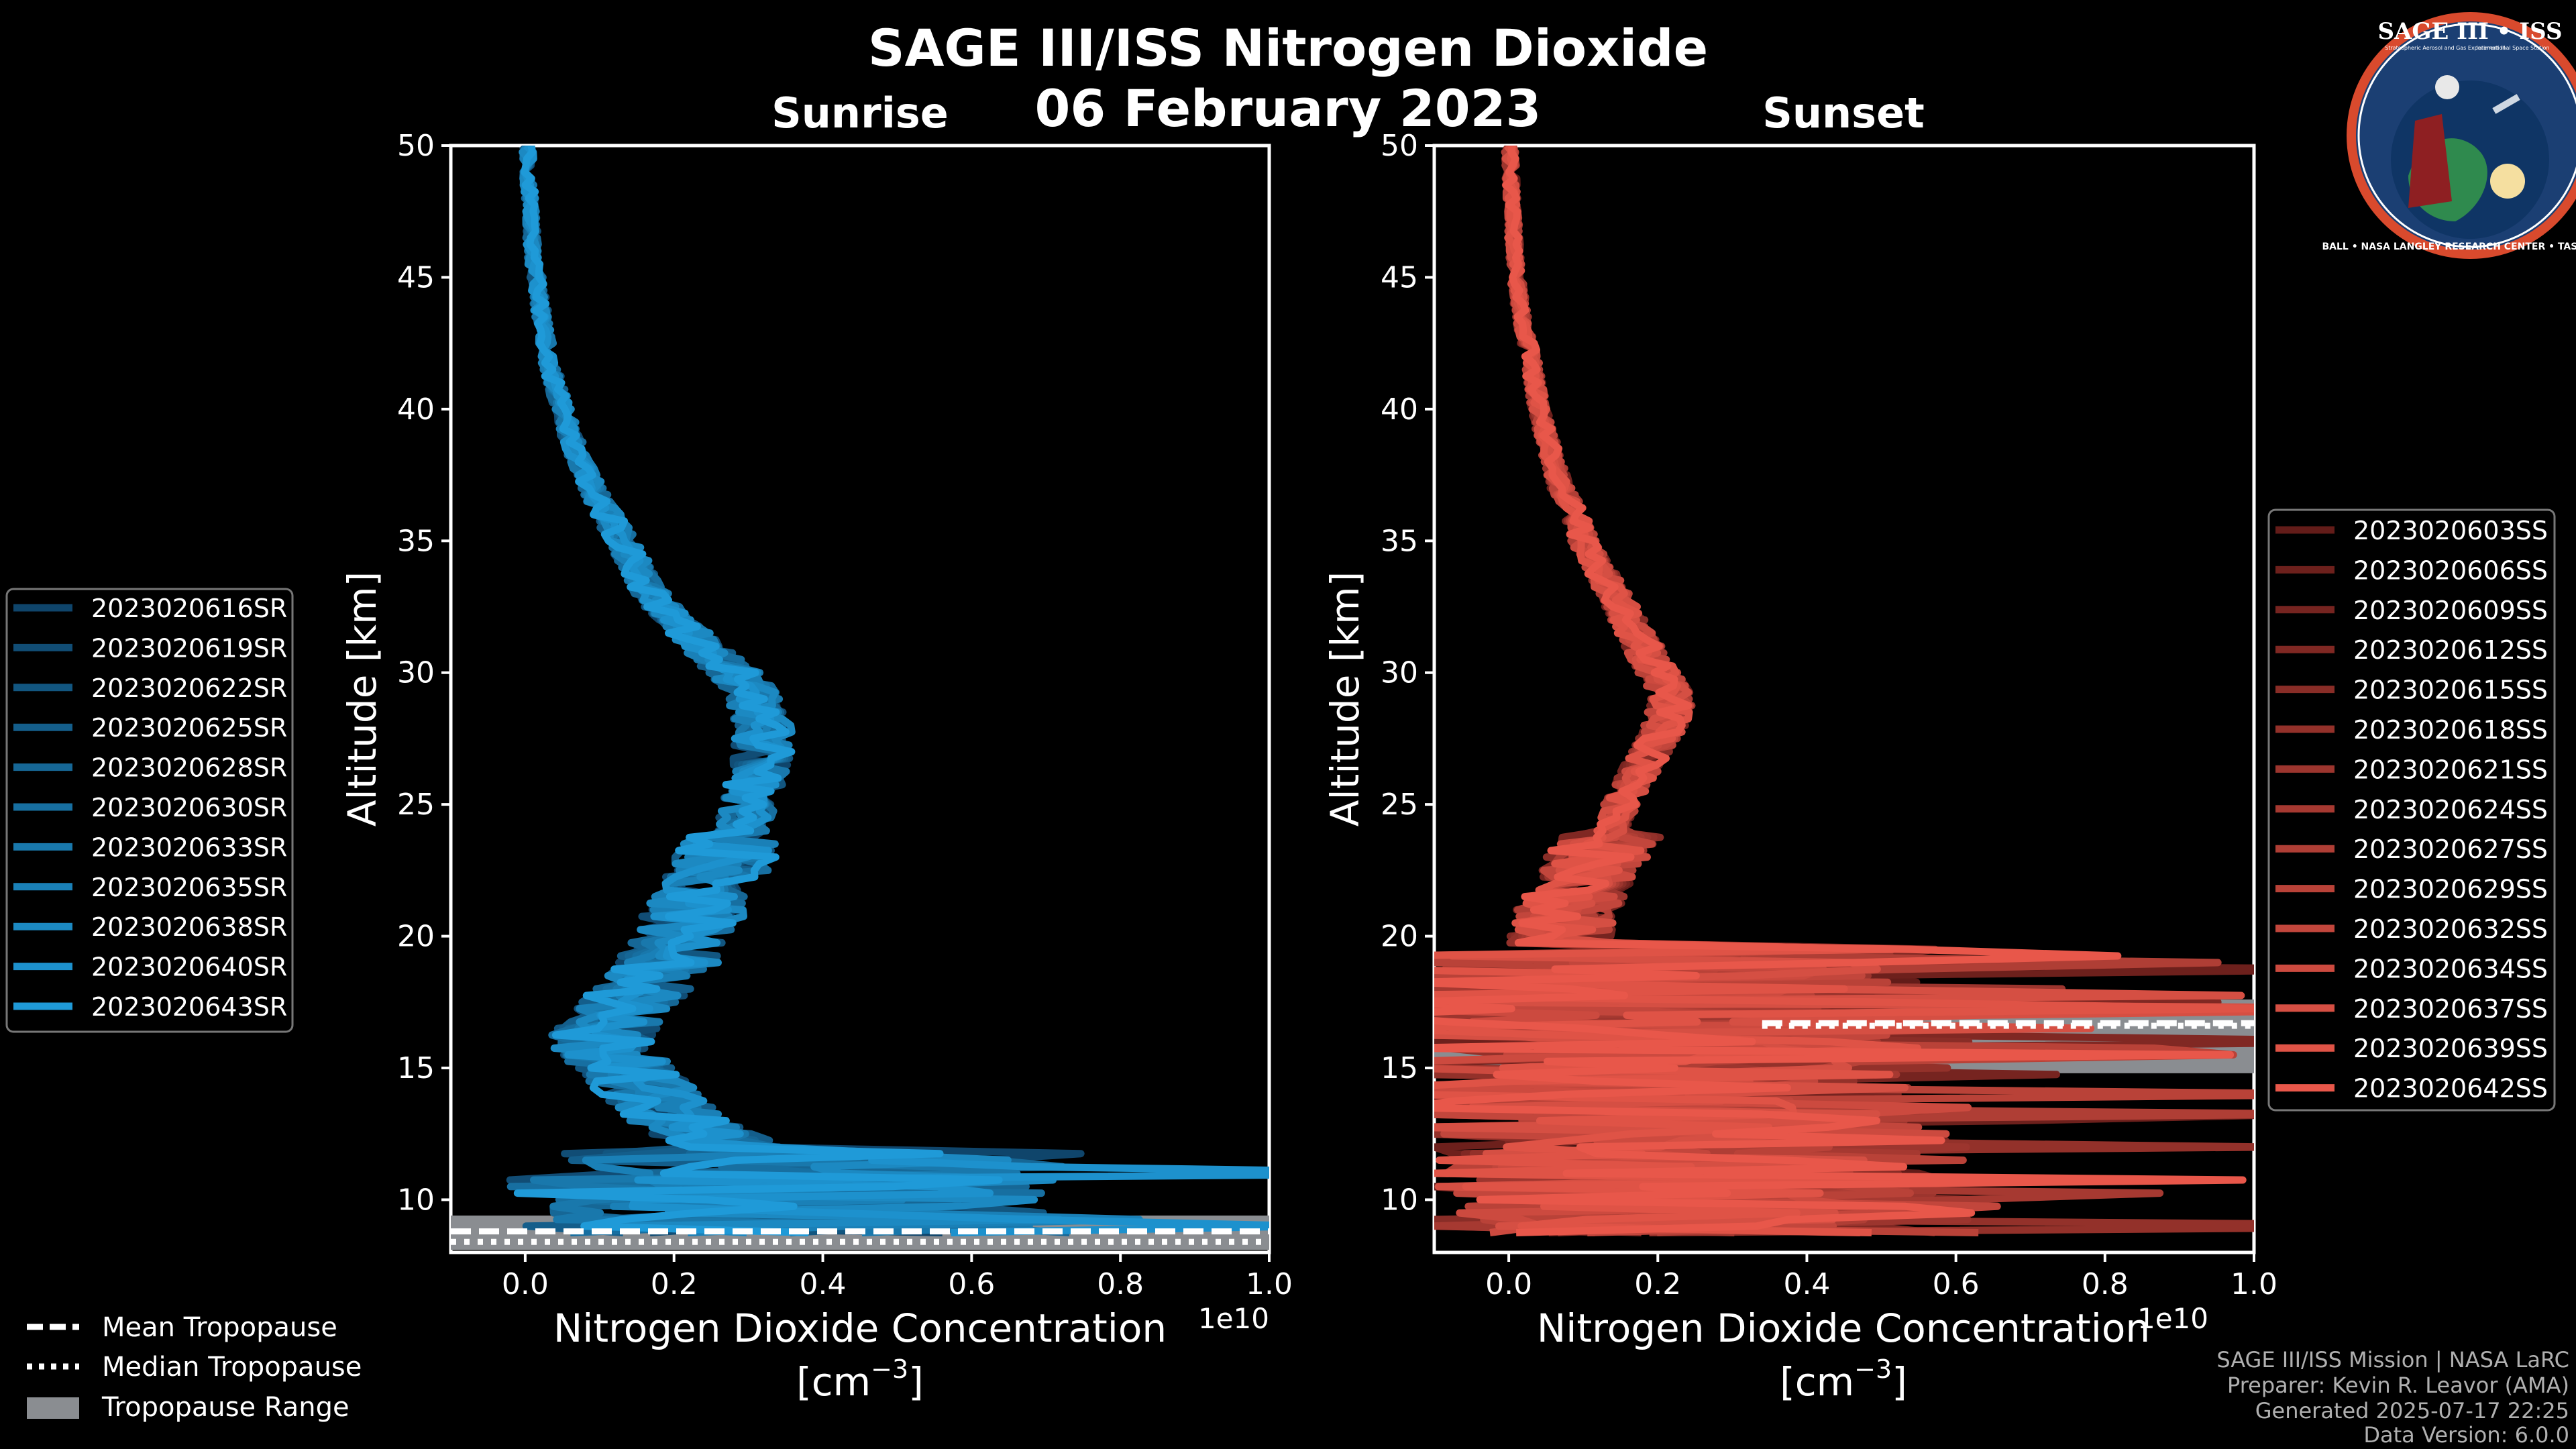 Image resolution: width=2576 pixels, height=1449 pixels. Describe the element at coordinates (2430, 161) in the screenshot. I see `astronomer-icon` at that location.